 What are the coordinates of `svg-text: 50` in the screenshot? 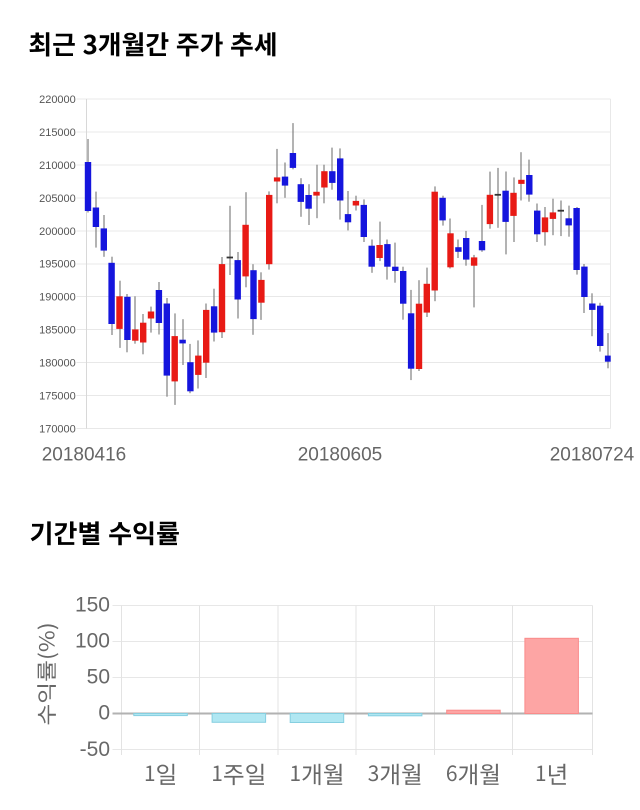 It's located at (98, 677).